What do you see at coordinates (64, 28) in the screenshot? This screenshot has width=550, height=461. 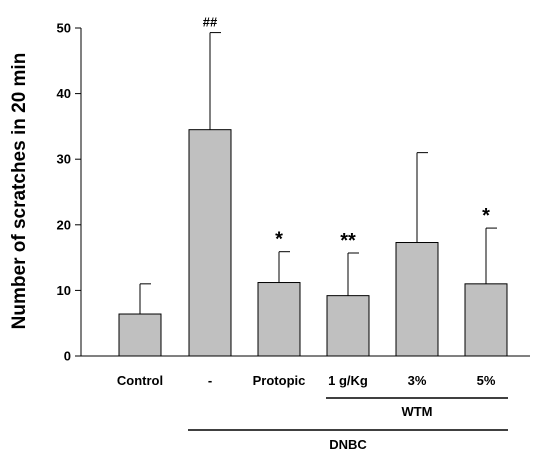 I see `y-tick-label: 50` at bounding box center [64, 28].